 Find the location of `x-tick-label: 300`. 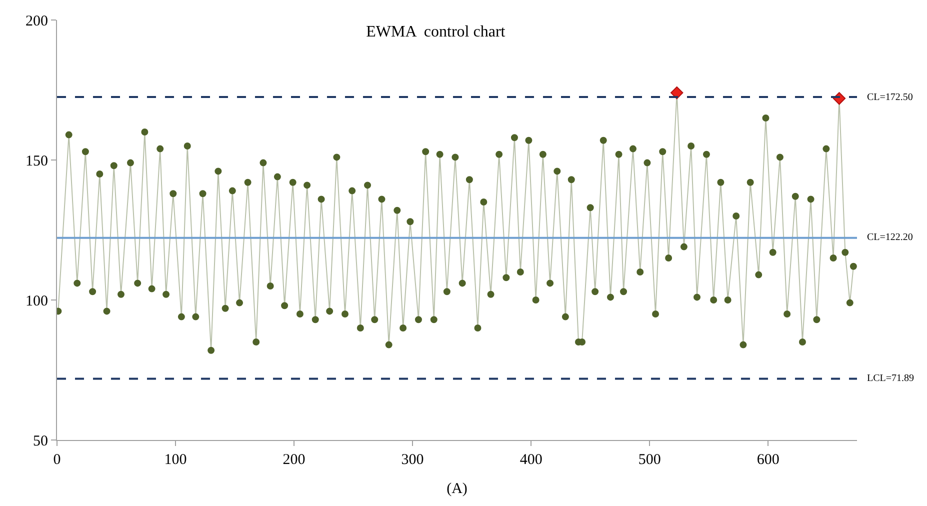

x-tick-label: 300 is located at coordinates (412, 460).